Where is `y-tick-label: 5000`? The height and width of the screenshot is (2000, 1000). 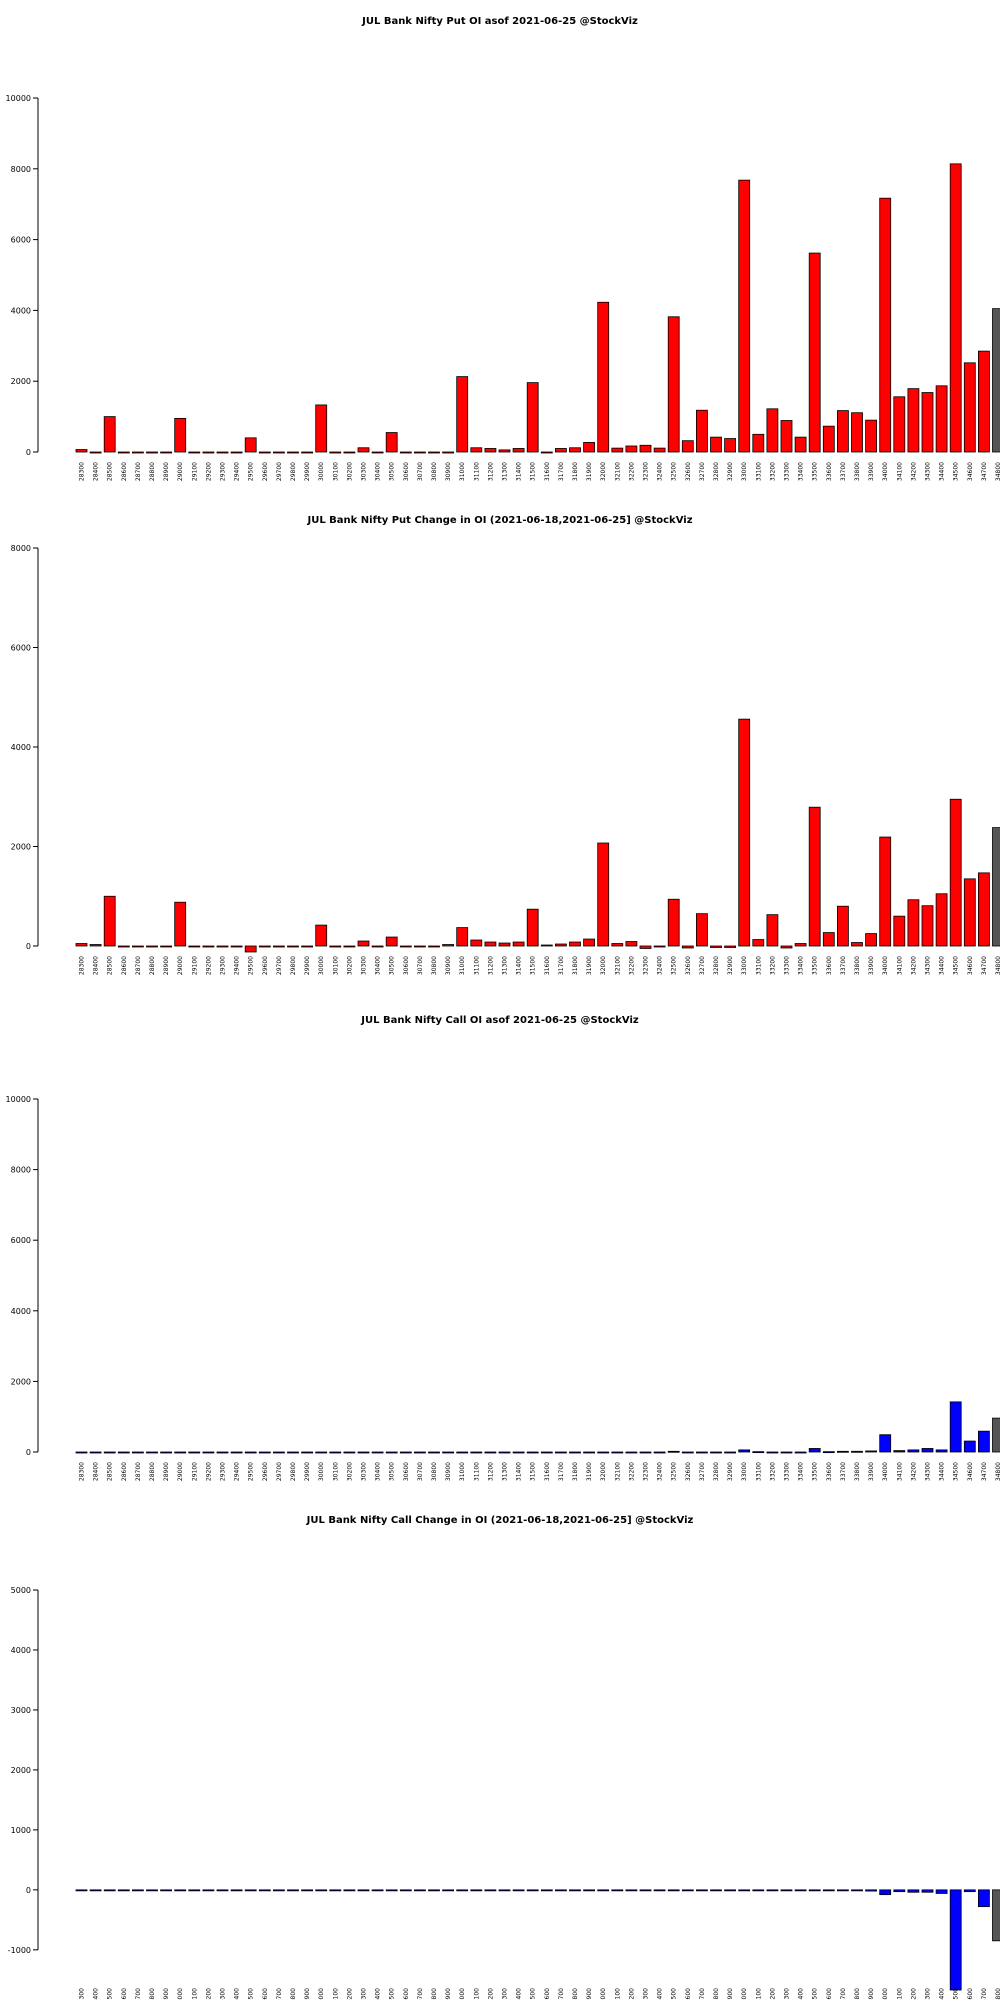 y-tick-label: 5000 is located at coordinates (21, 1590).